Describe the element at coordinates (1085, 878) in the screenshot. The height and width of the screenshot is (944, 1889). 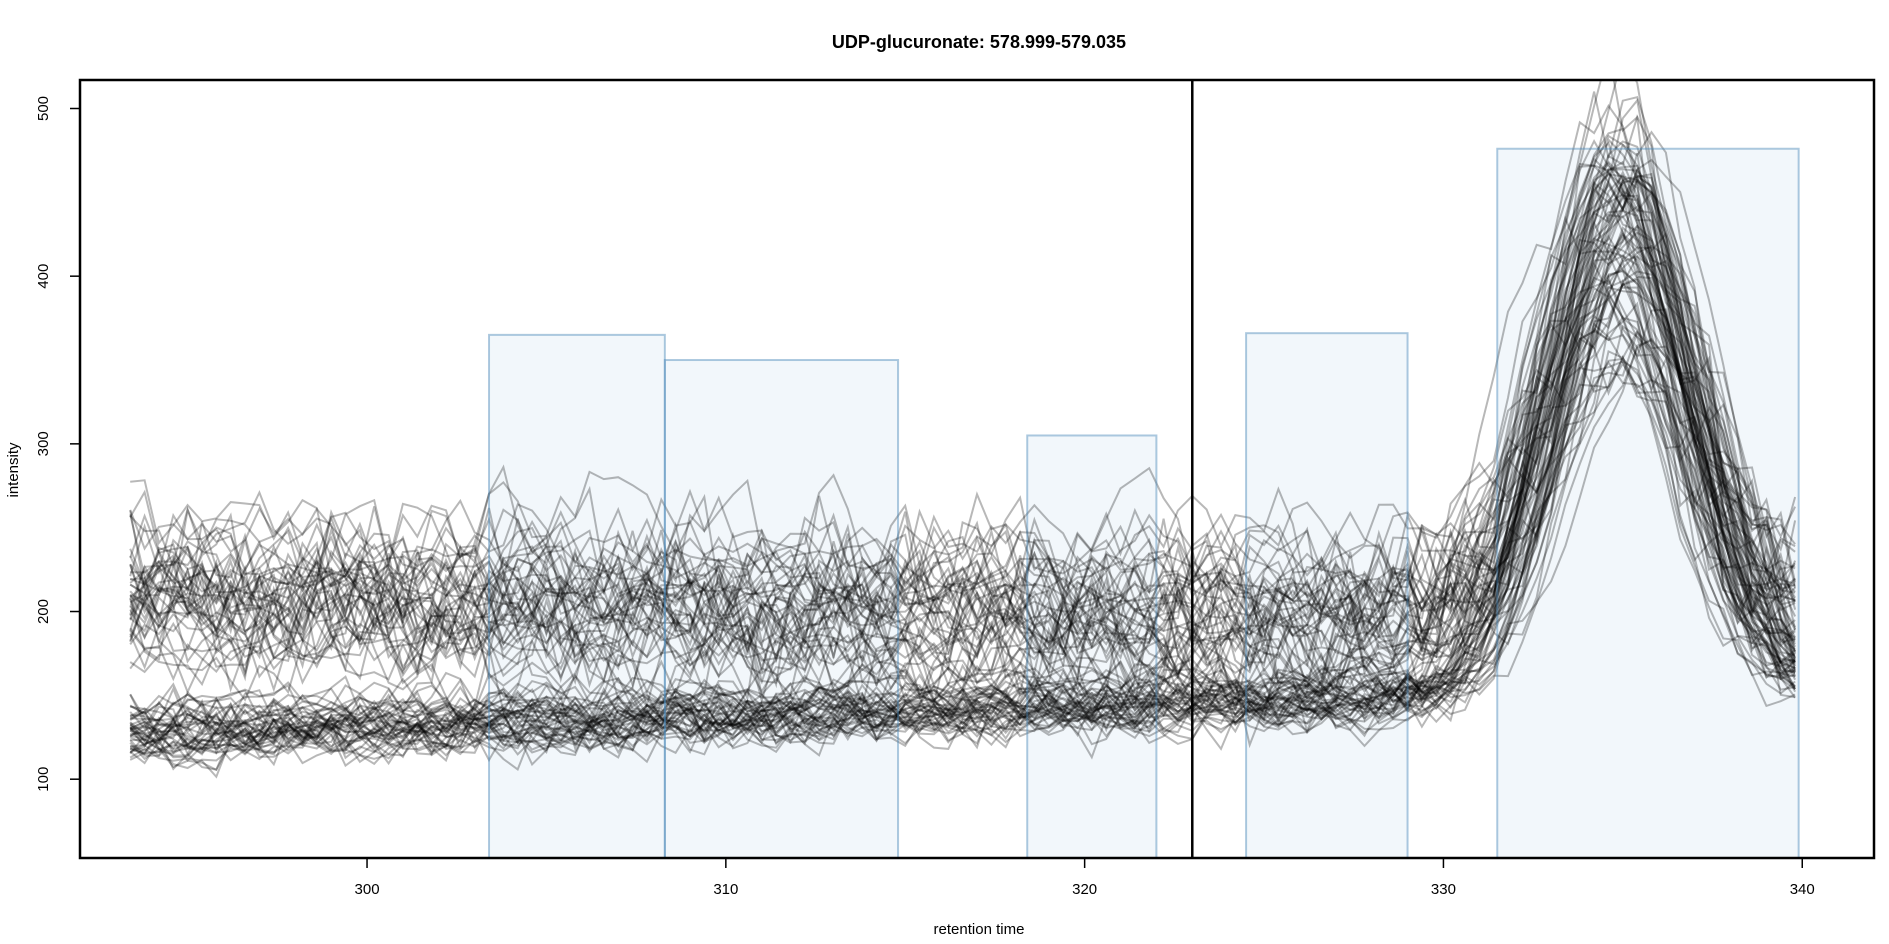
I see `x-axis: 300 310 320 330 340` at that location.